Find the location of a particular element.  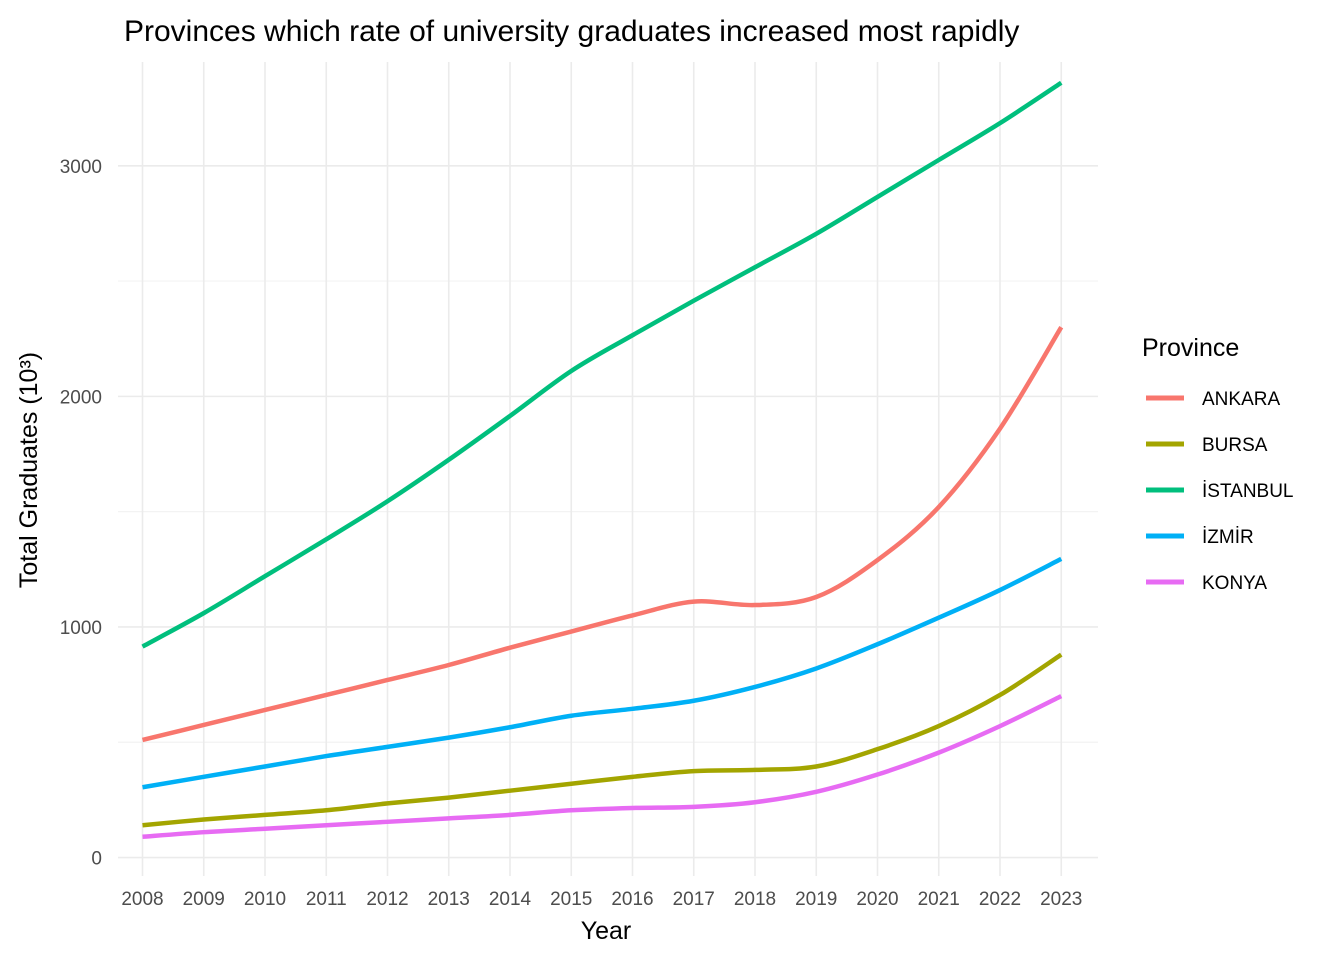

x-tick-label: 2016 is located at coordinates (632, 899).